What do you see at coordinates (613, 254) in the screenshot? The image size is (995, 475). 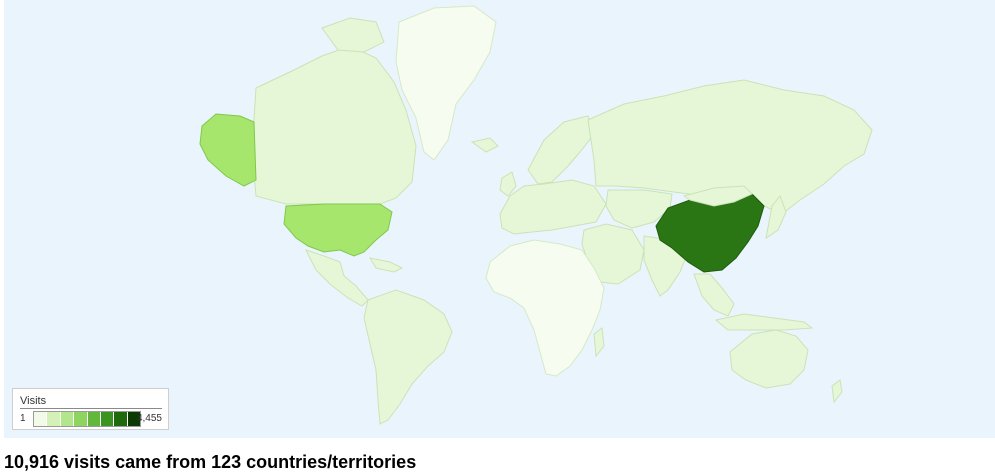 I see `region-middle-east` at bounding box center [613, 254].